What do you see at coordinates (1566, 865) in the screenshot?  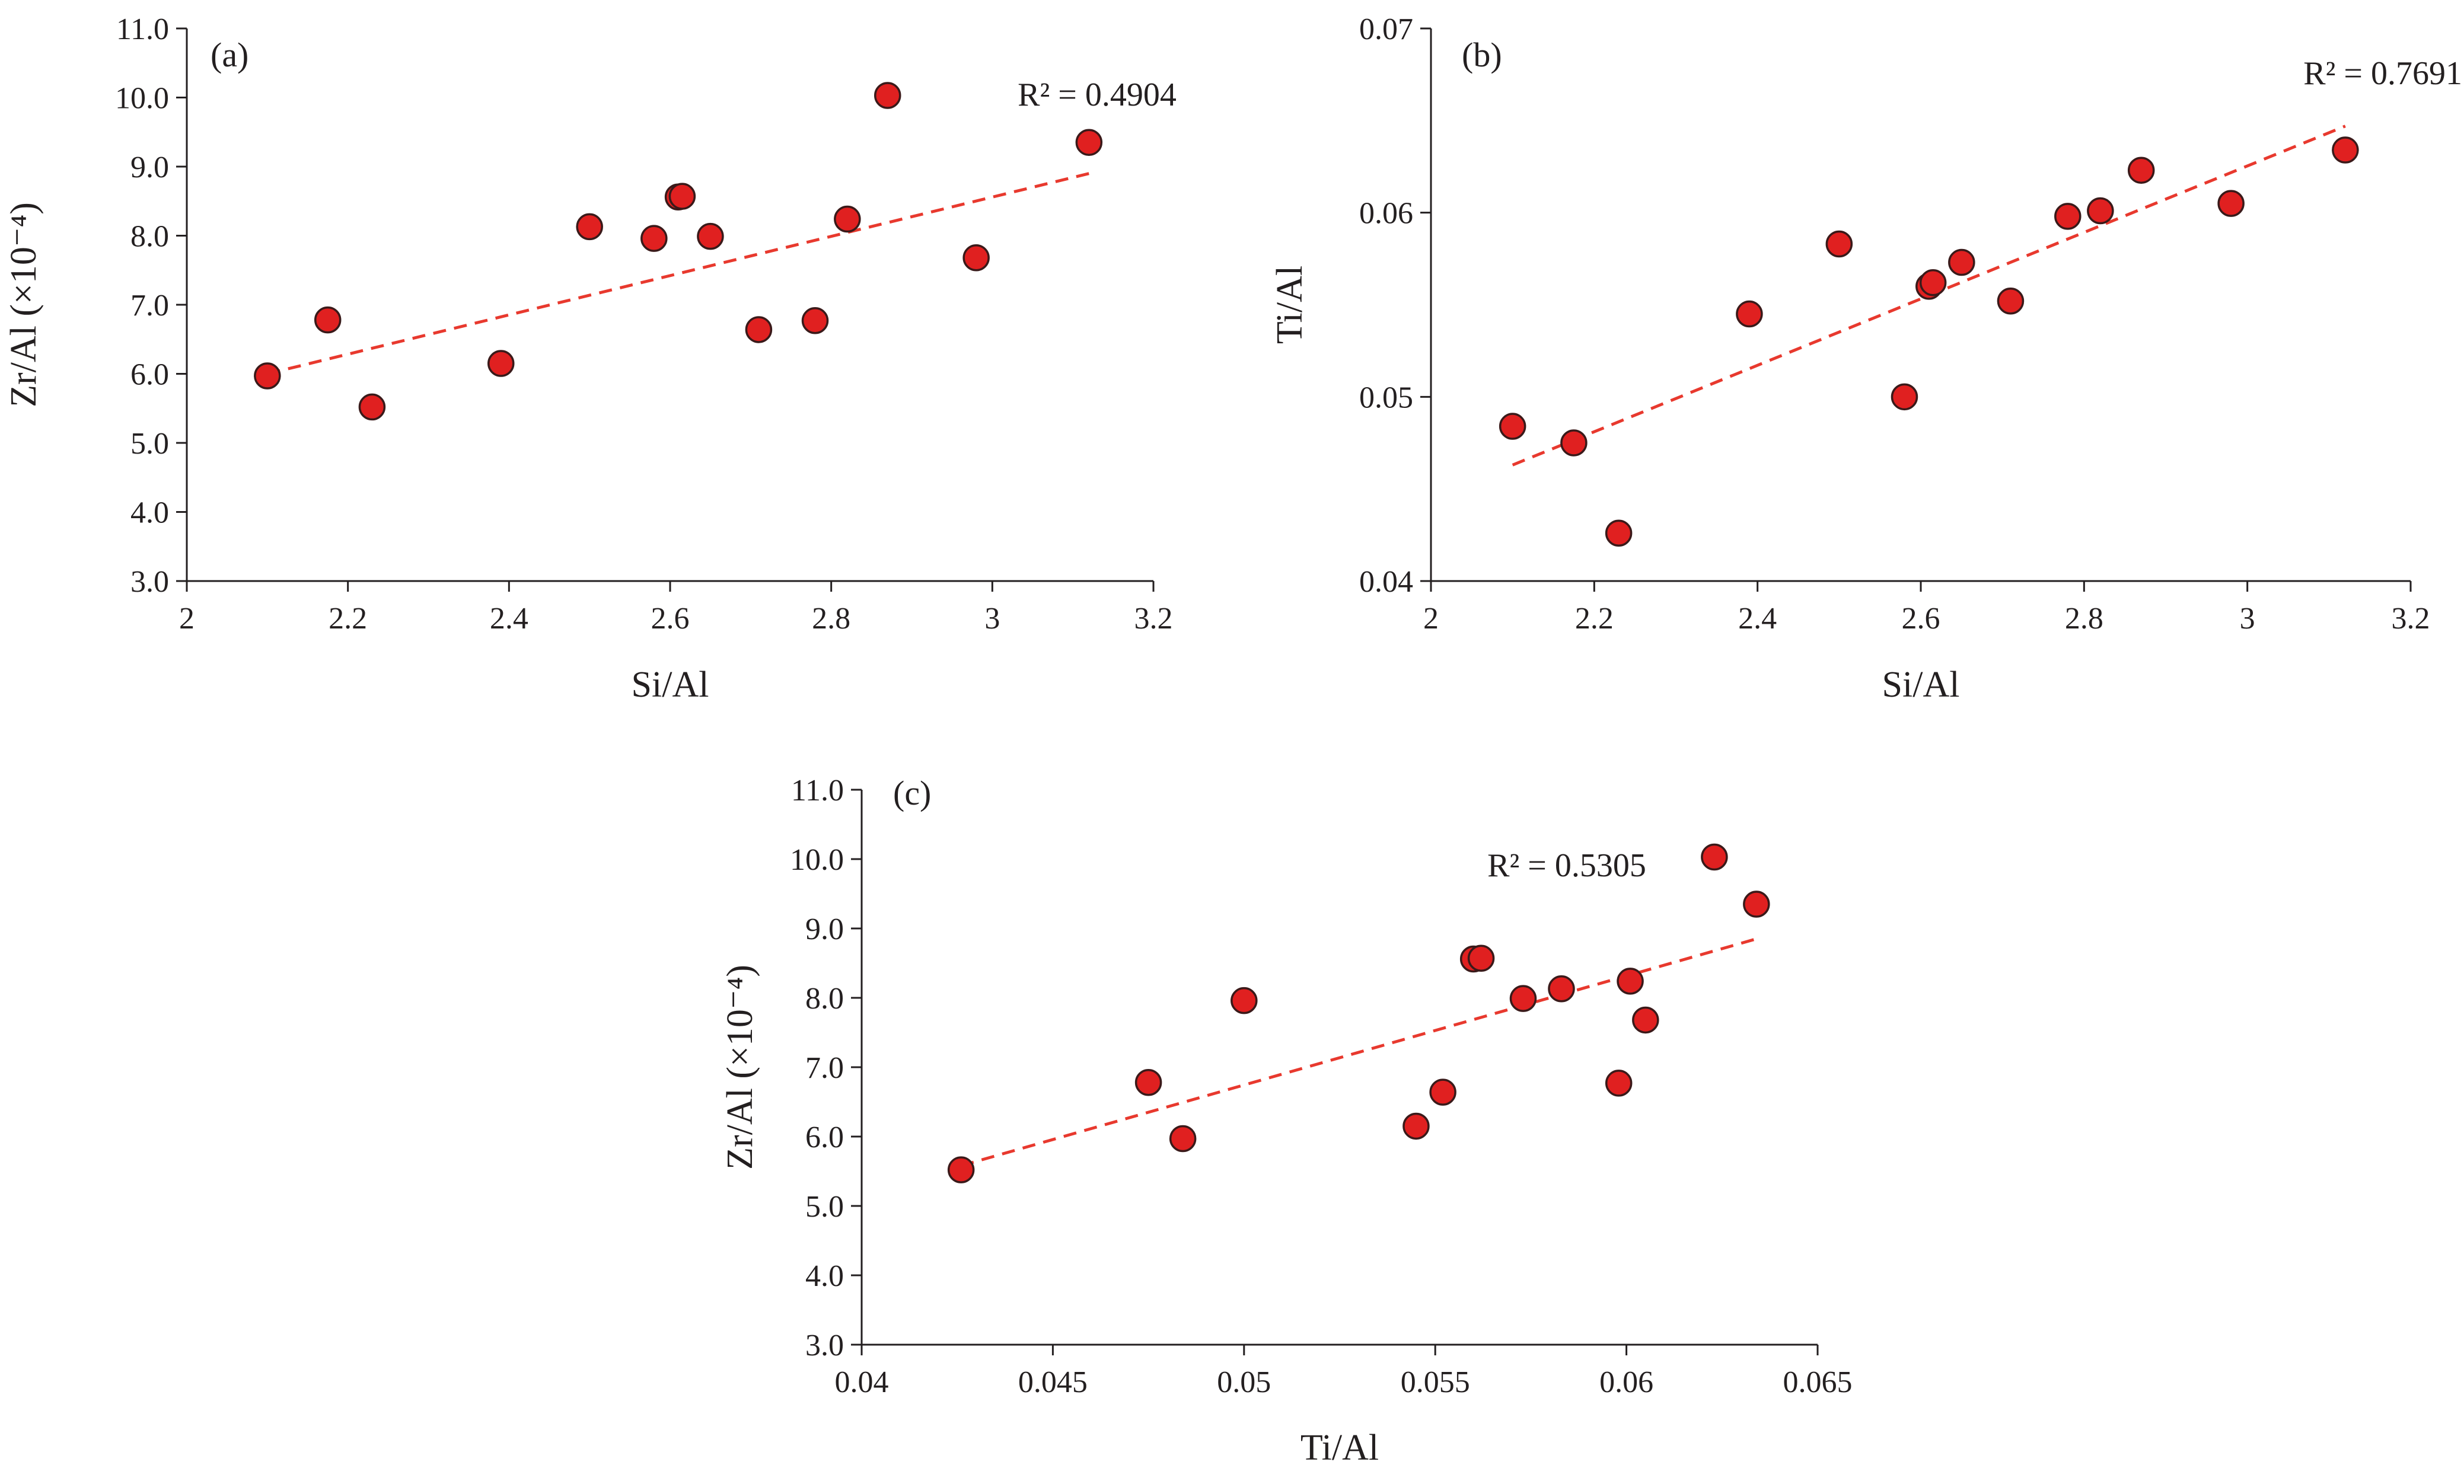 I see `r-squared-label: R² = 0.5305` at bounding box center [1566, 865].